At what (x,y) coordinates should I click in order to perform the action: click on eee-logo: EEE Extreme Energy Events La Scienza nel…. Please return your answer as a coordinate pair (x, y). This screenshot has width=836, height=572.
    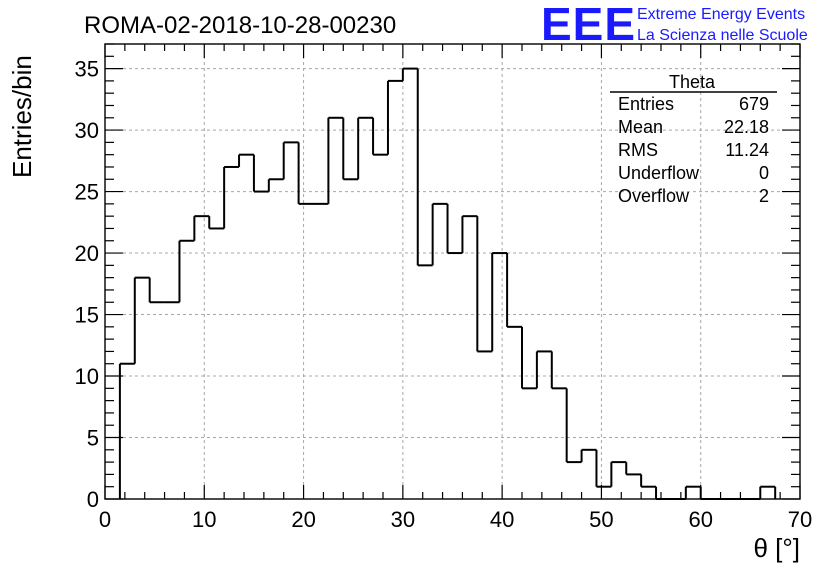
    Looking at the image, I should click on (674, 25).